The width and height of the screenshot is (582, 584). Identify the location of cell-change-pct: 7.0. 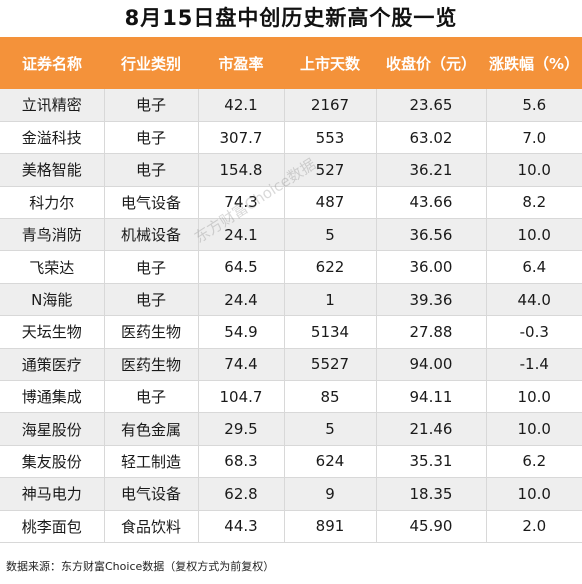
(533, 138).